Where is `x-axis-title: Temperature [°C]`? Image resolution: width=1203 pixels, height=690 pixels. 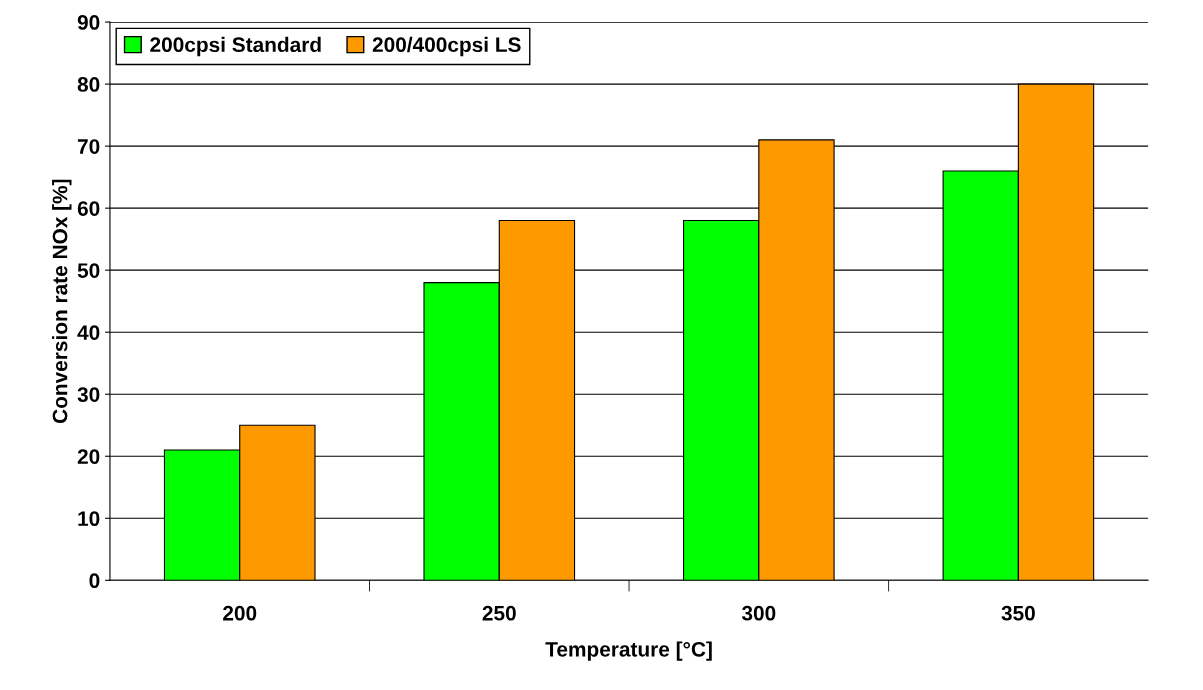 x-axis-title: Temperature [°C] is located at coordinates (628, 651).